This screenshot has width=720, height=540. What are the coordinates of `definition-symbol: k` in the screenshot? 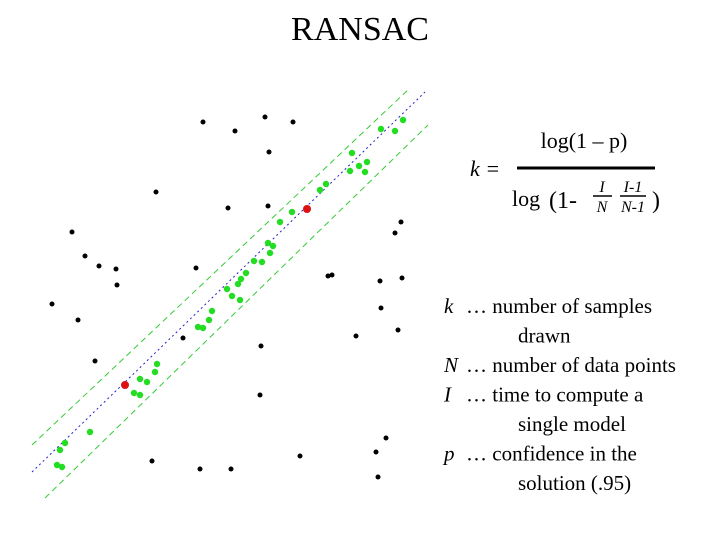 It's located at (449, 306).